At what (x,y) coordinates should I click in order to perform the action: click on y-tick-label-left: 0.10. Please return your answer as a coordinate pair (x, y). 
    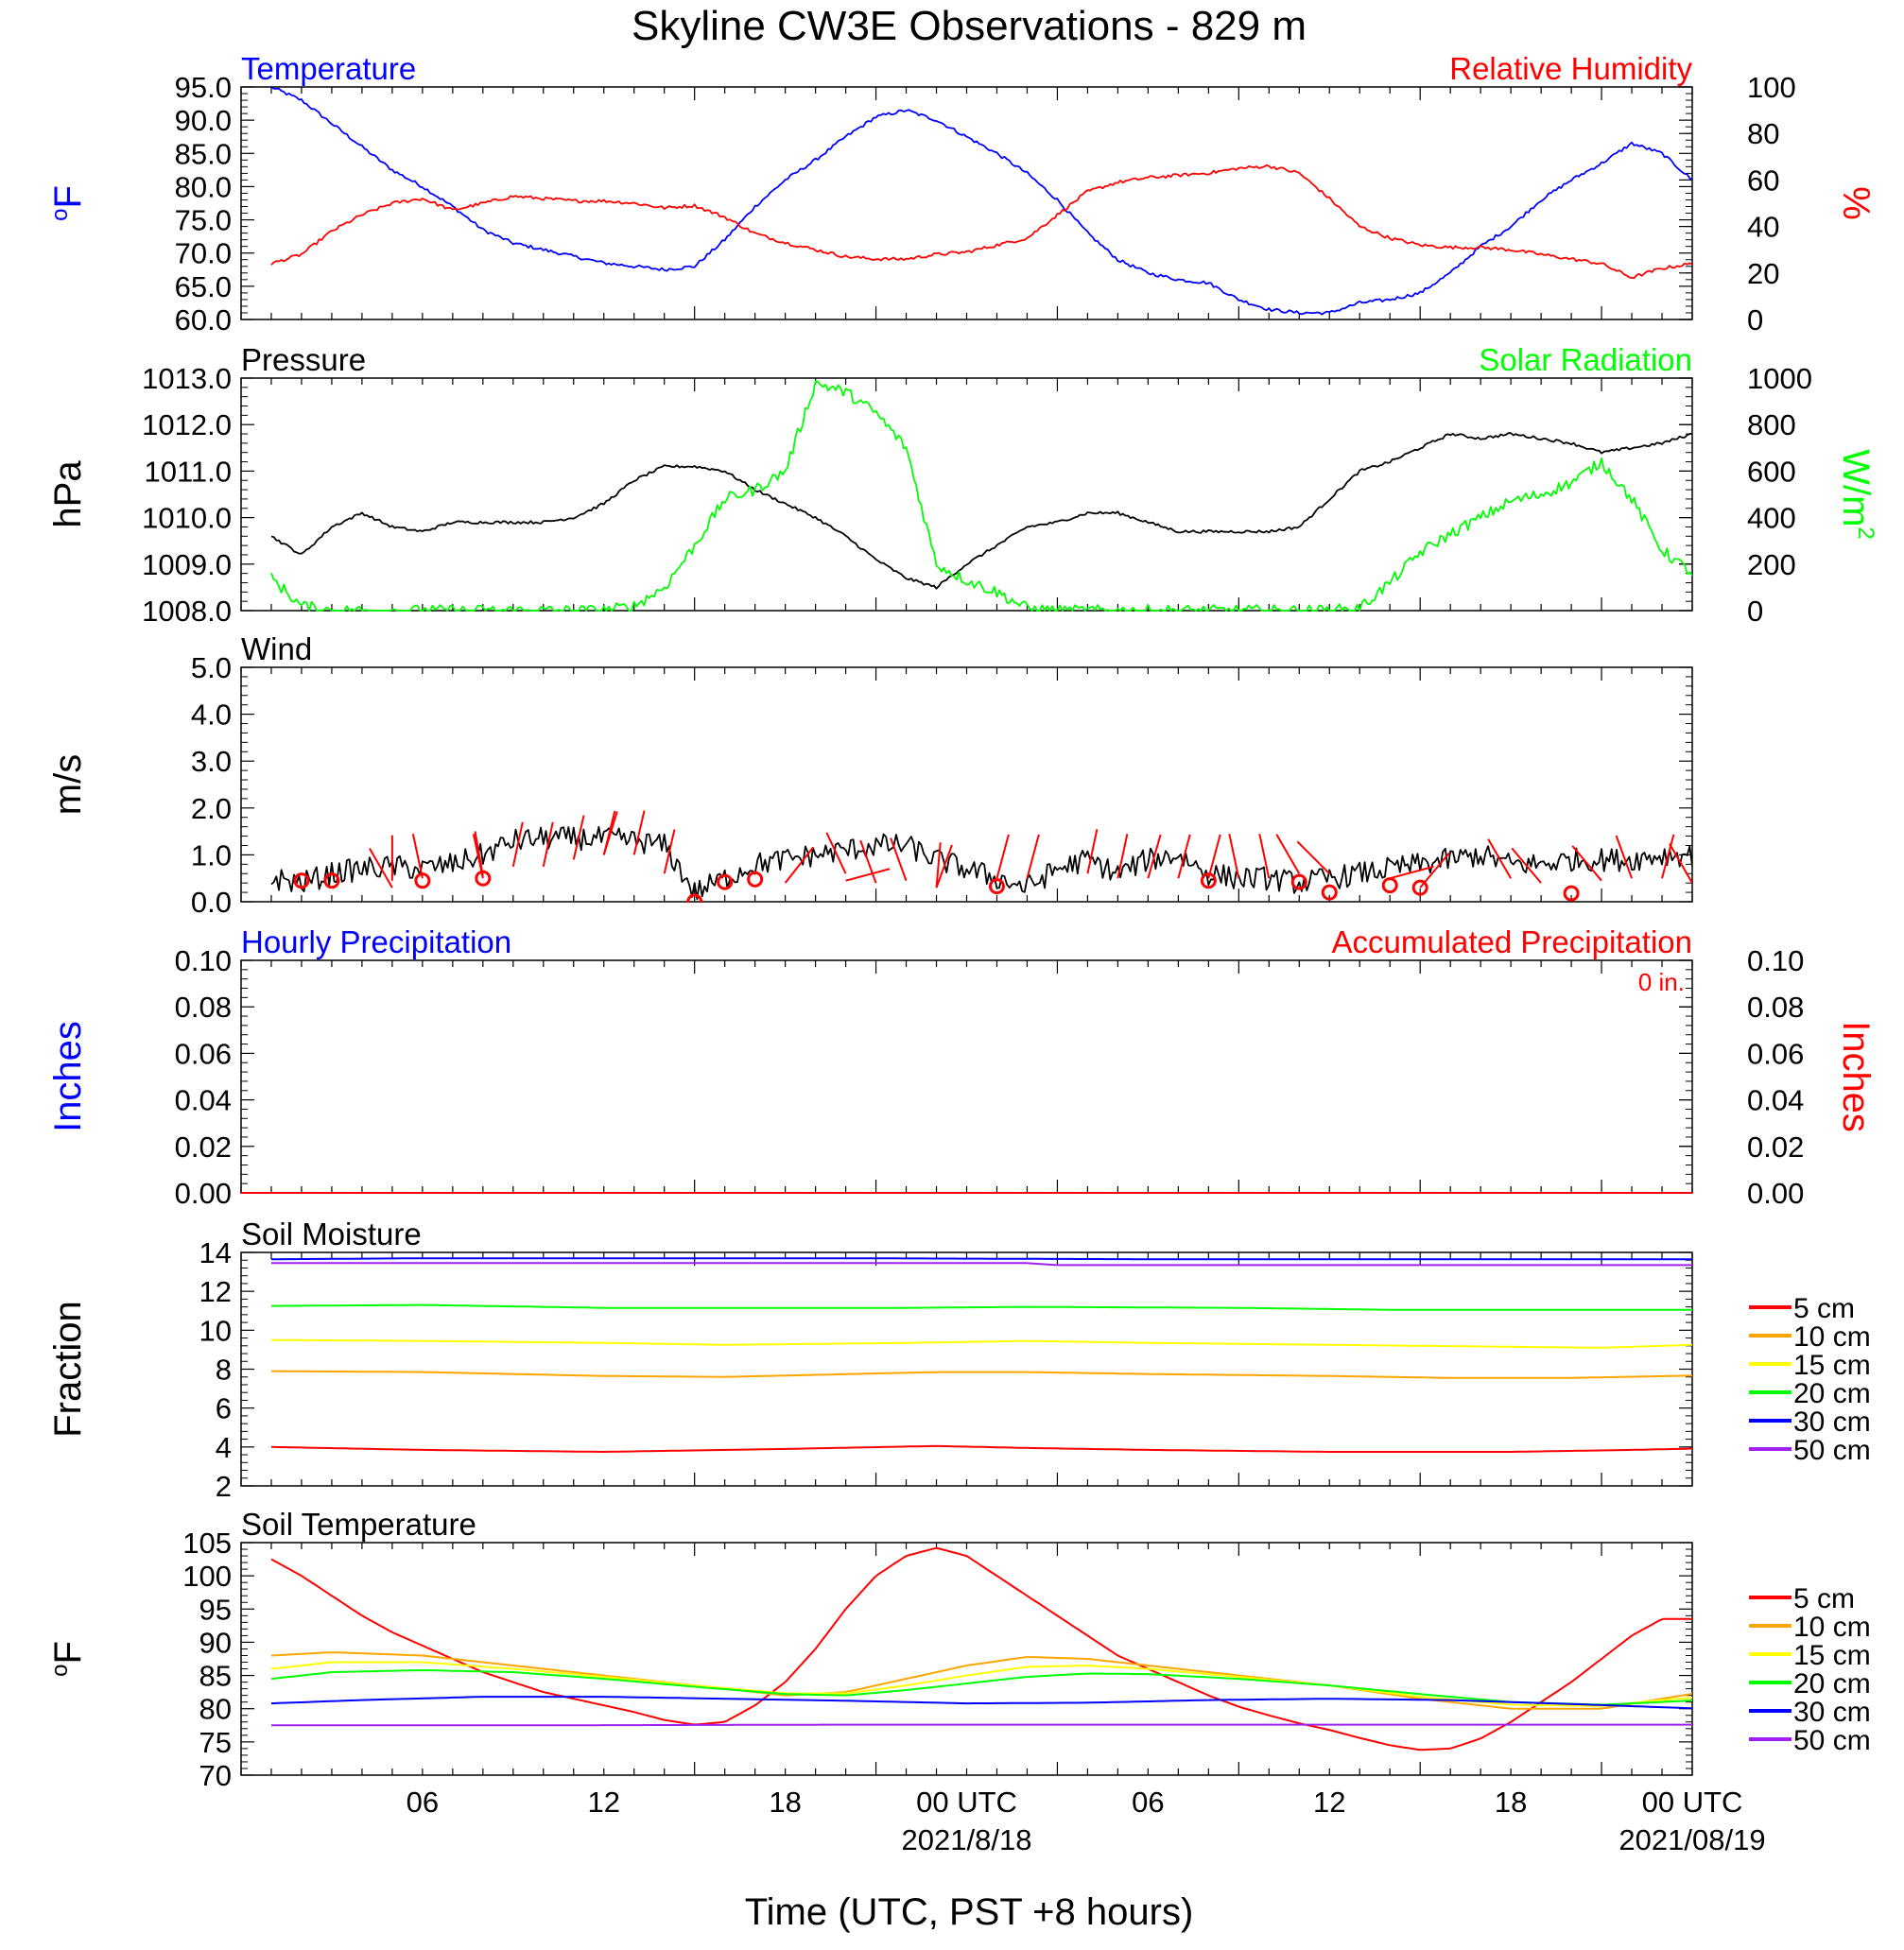
    Looking at the image, I should click on (203, 960).